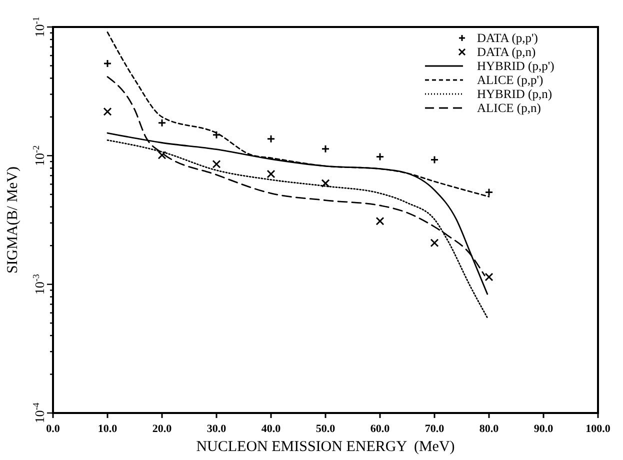 This screenshot has width=623, height=460. Describe the element at coordinates (326, 429) in the screenshot. I see `x-tick-label: 50.0` at that location.